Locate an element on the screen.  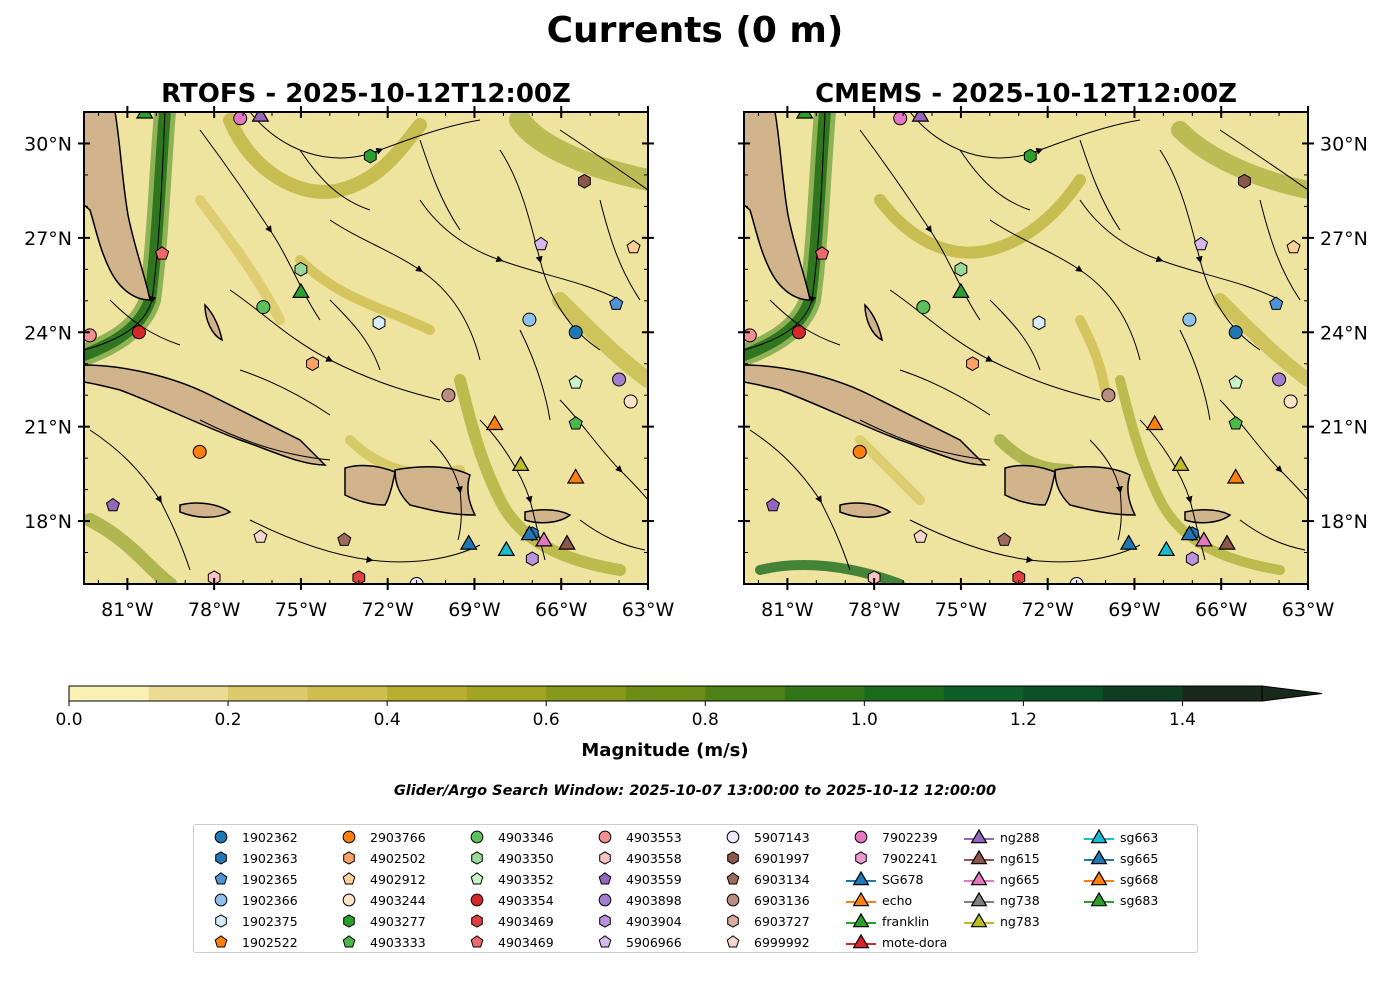
legend-entry: 6903136 is located at coordinates (763, 900).